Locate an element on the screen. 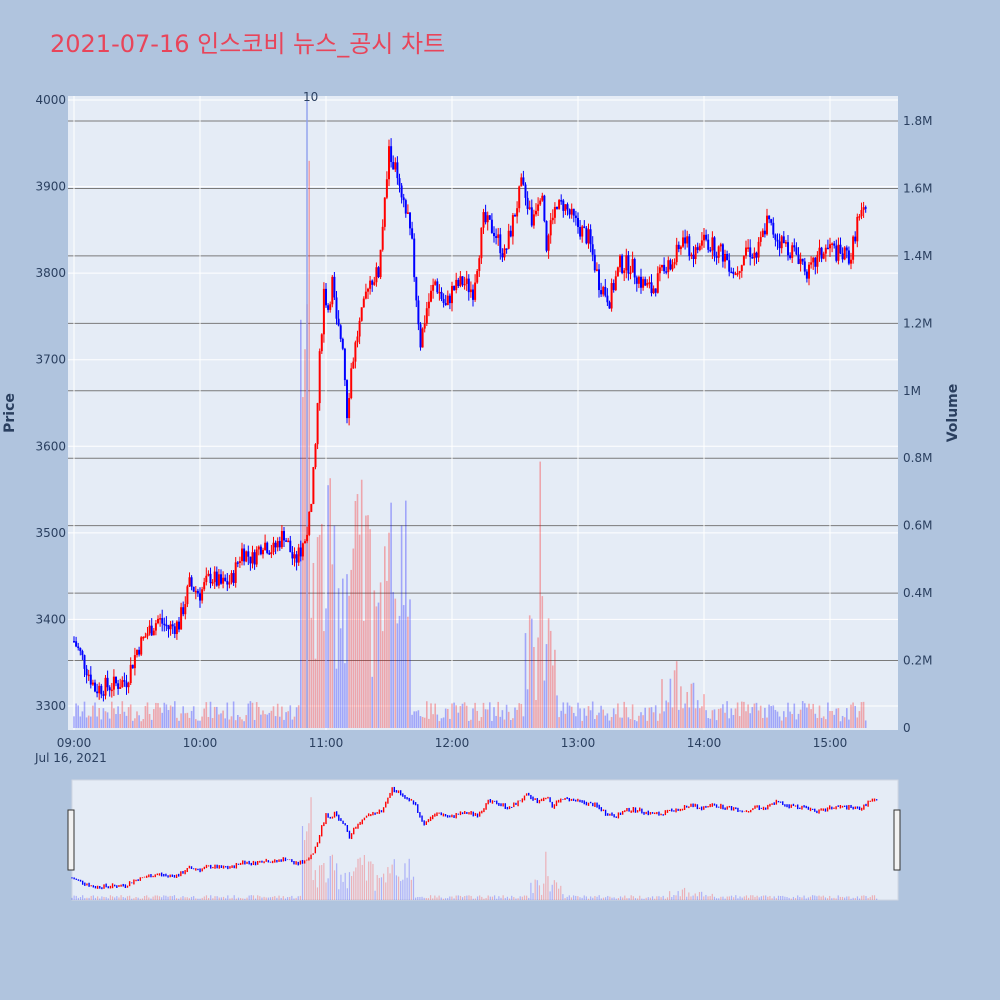 This screenshot has width=1000, height=1000. range-slider is located at coordinates (485, 840).